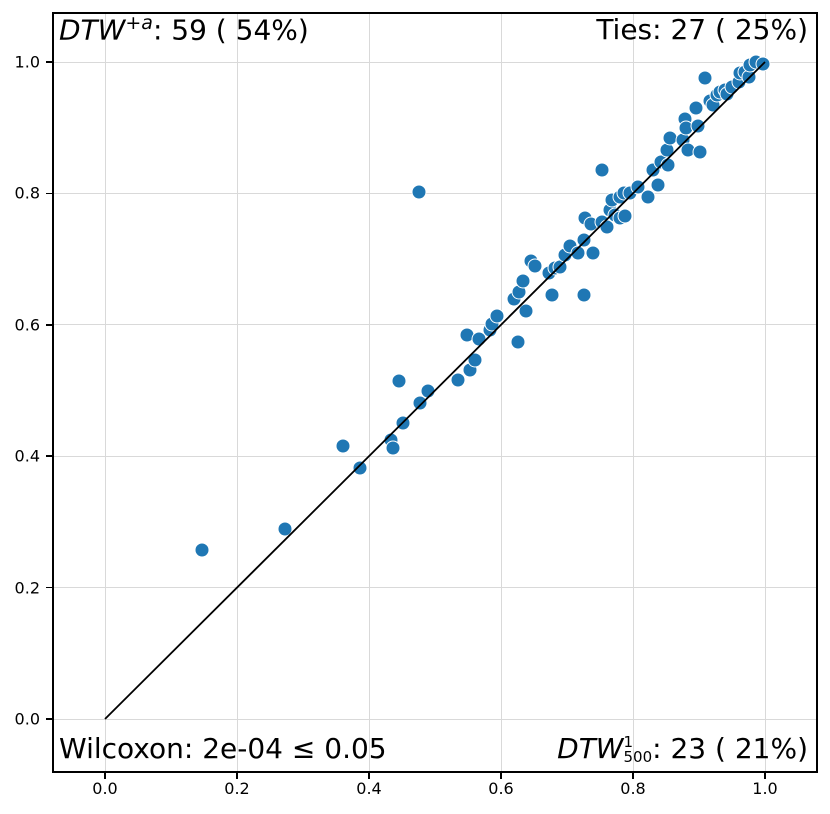 The height and width of the screenshot is (814, 830). What do you see at coordinates (92, 30) in the screenshot?
I see `method-label-dtw-plus-a: DTW` at bounding box center [92, 30].